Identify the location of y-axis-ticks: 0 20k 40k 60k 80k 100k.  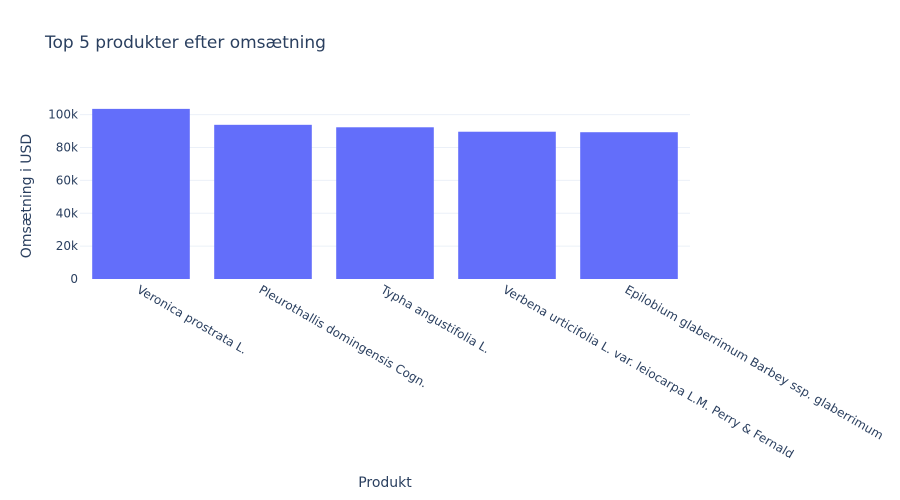
(63, 197).